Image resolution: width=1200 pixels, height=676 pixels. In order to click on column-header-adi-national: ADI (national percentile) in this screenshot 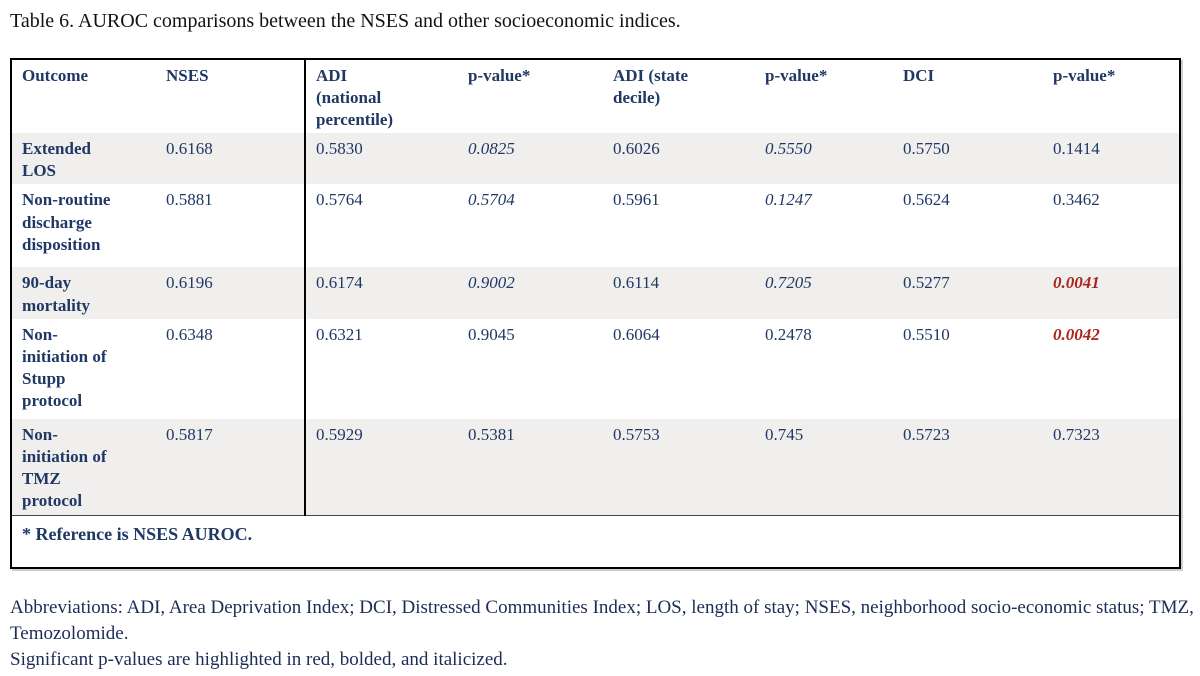, I will do `click(381, 96)`.